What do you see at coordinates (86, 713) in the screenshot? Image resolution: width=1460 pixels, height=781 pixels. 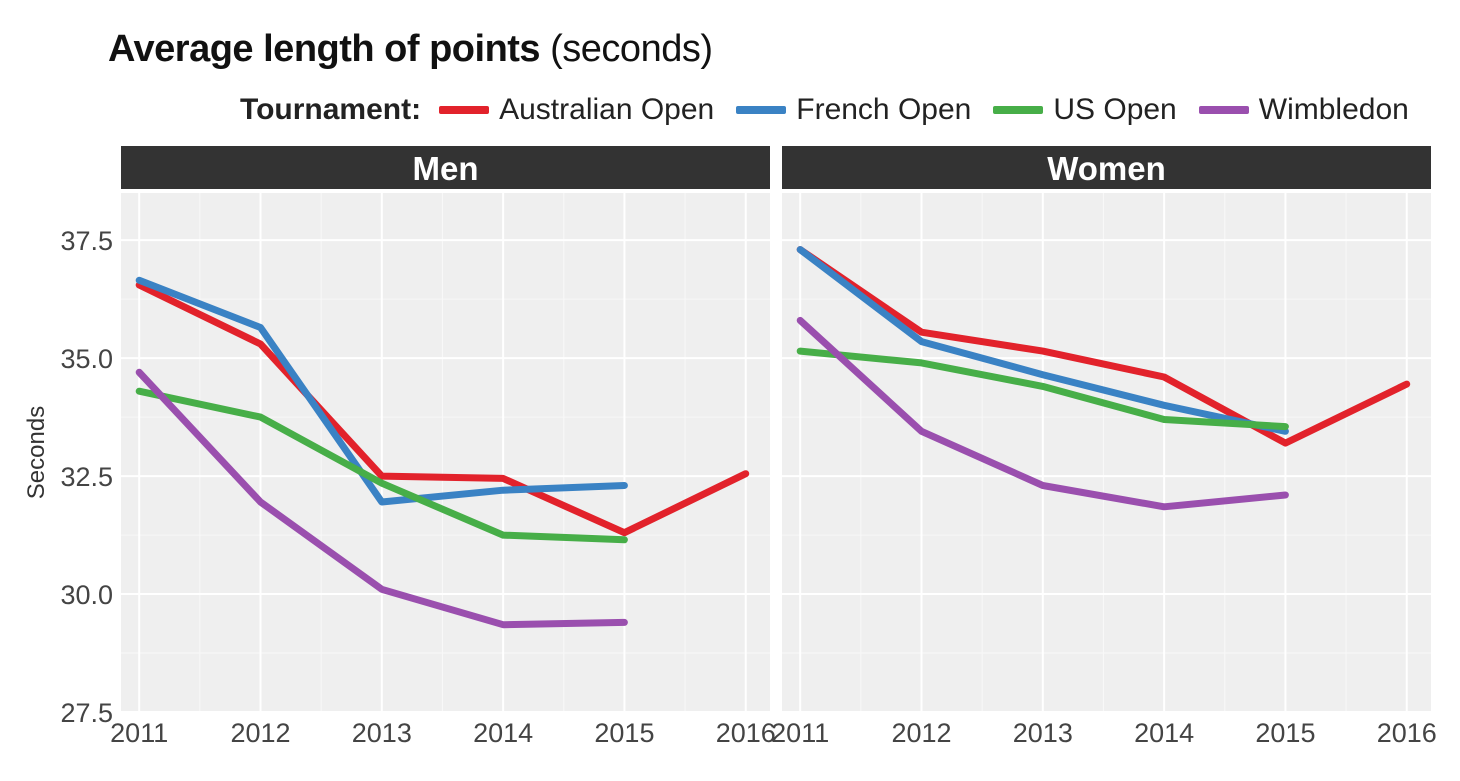 I see `y-tick-label: 27.5` at bounding box center [86, 713].